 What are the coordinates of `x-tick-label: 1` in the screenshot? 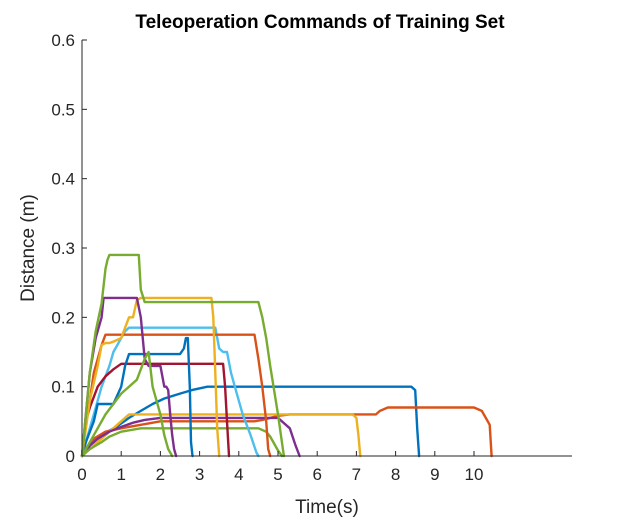 It's located at (120, 474).